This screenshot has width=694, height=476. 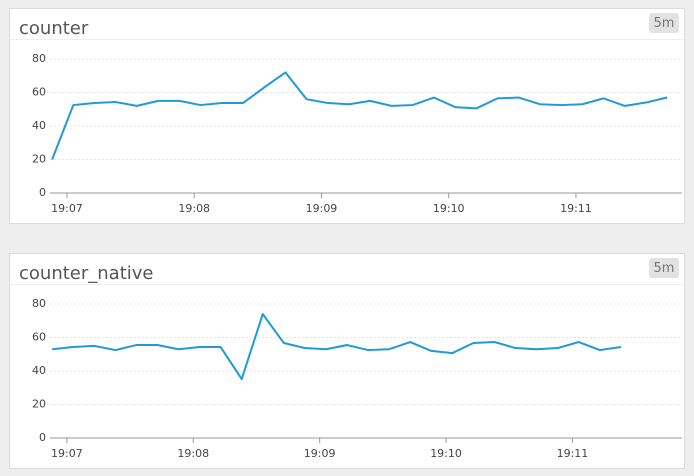 What do you see at coordinates (337, 347) in the screenshot?
I see `line-series` at bounding box center [337, 347].